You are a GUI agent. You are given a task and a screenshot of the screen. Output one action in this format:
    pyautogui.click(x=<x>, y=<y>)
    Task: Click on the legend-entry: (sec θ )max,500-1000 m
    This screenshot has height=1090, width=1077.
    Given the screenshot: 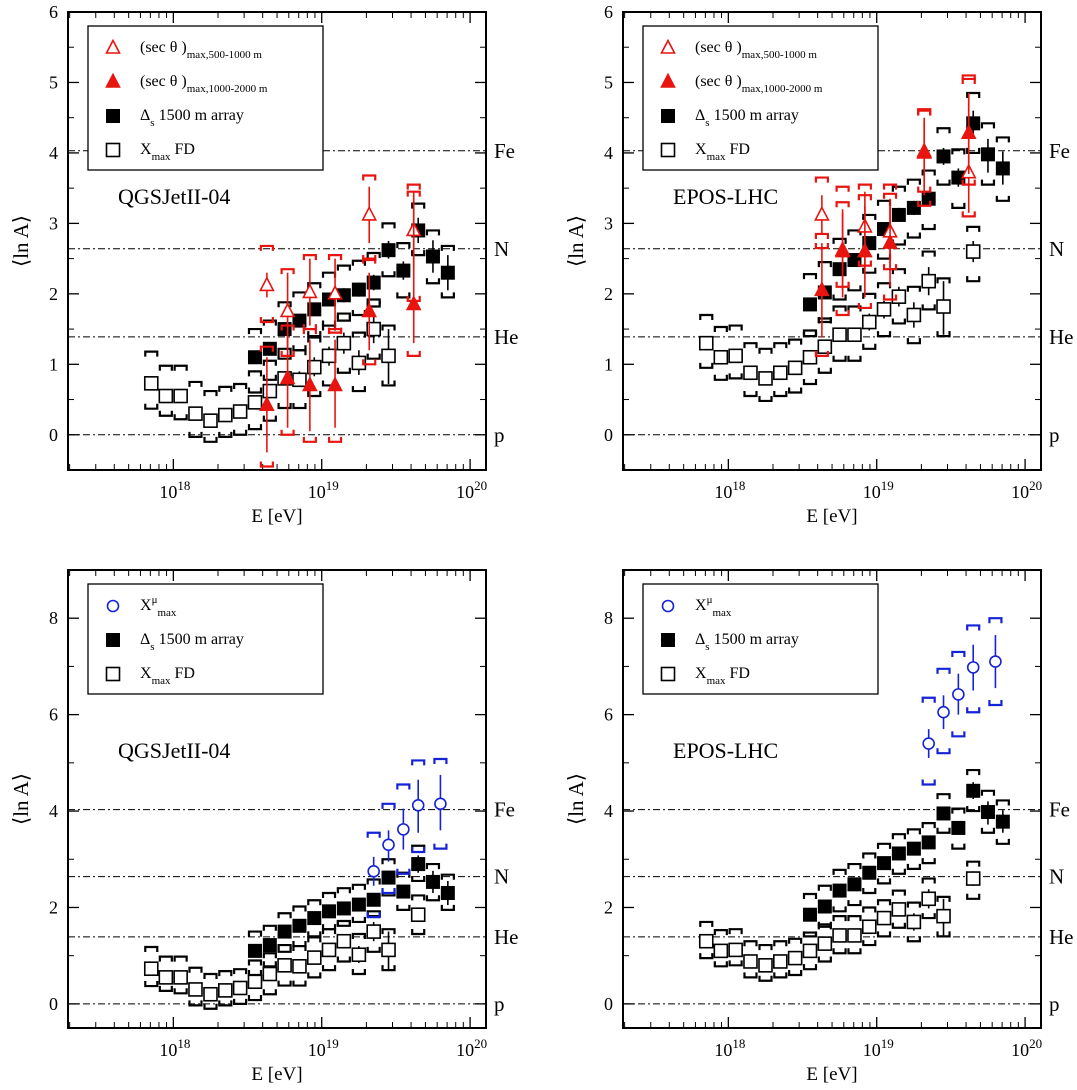 What is the action you would take?
    pyautogui.click(x=756, y=50)
    